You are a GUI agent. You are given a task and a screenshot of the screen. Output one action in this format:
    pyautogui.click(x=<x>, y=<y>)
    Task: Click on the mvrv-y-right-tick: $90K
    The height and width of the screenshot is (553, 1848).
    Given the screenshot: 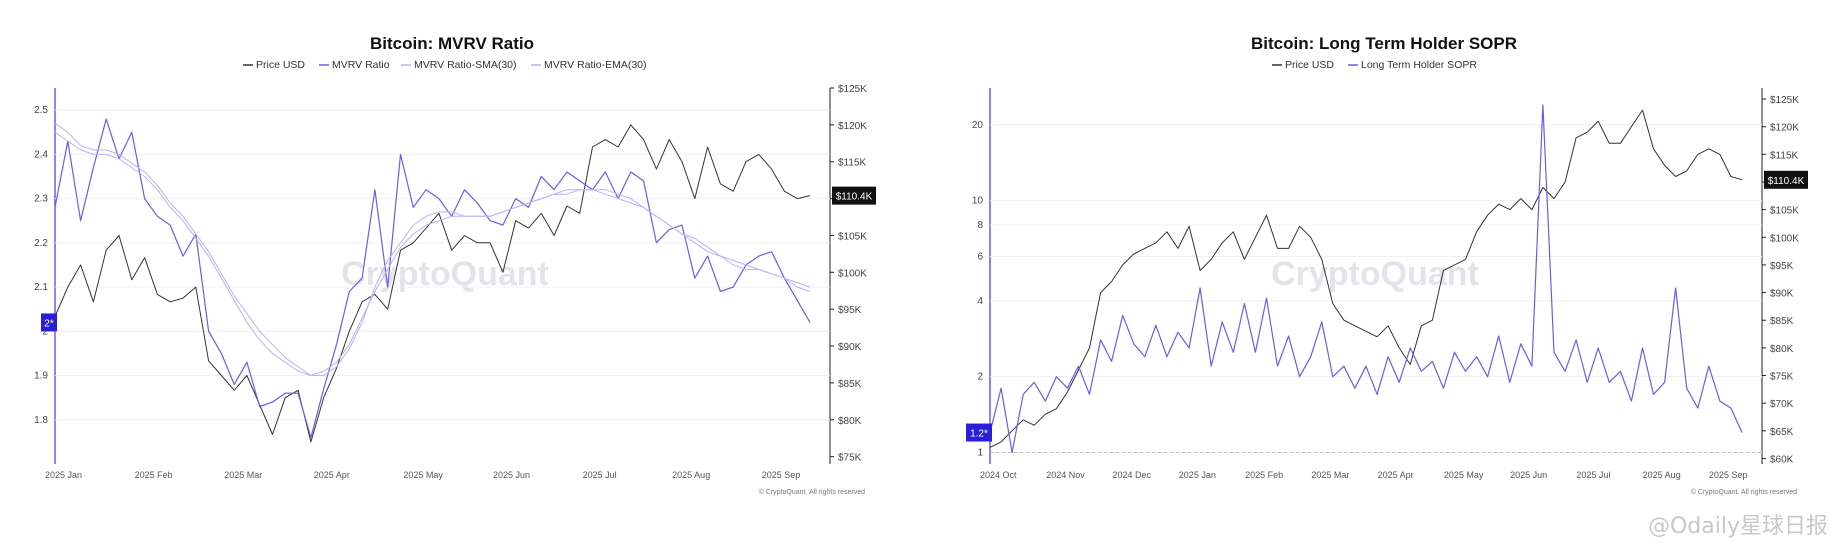 What is the action you would take?
    pyautogui.click(x=850, y=347)
    